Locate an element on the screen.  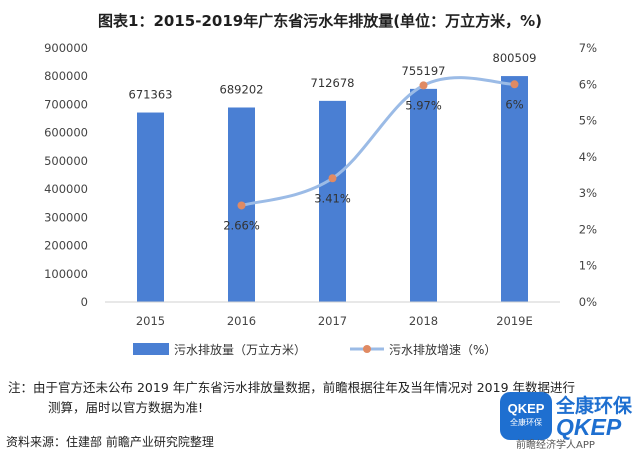
x-tick-label: 2016 is located at coordinates (241, 321).